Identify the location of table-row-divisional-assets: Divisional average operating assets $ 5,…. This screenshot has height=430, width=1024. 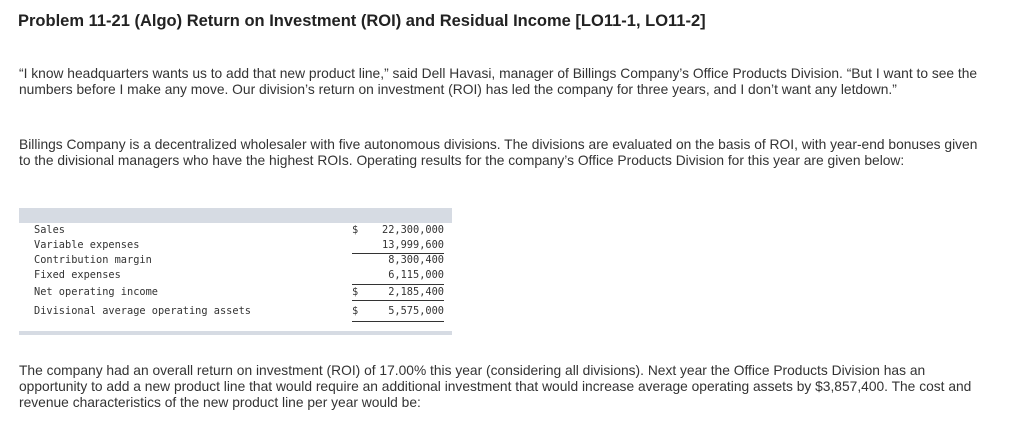
(235, 311).